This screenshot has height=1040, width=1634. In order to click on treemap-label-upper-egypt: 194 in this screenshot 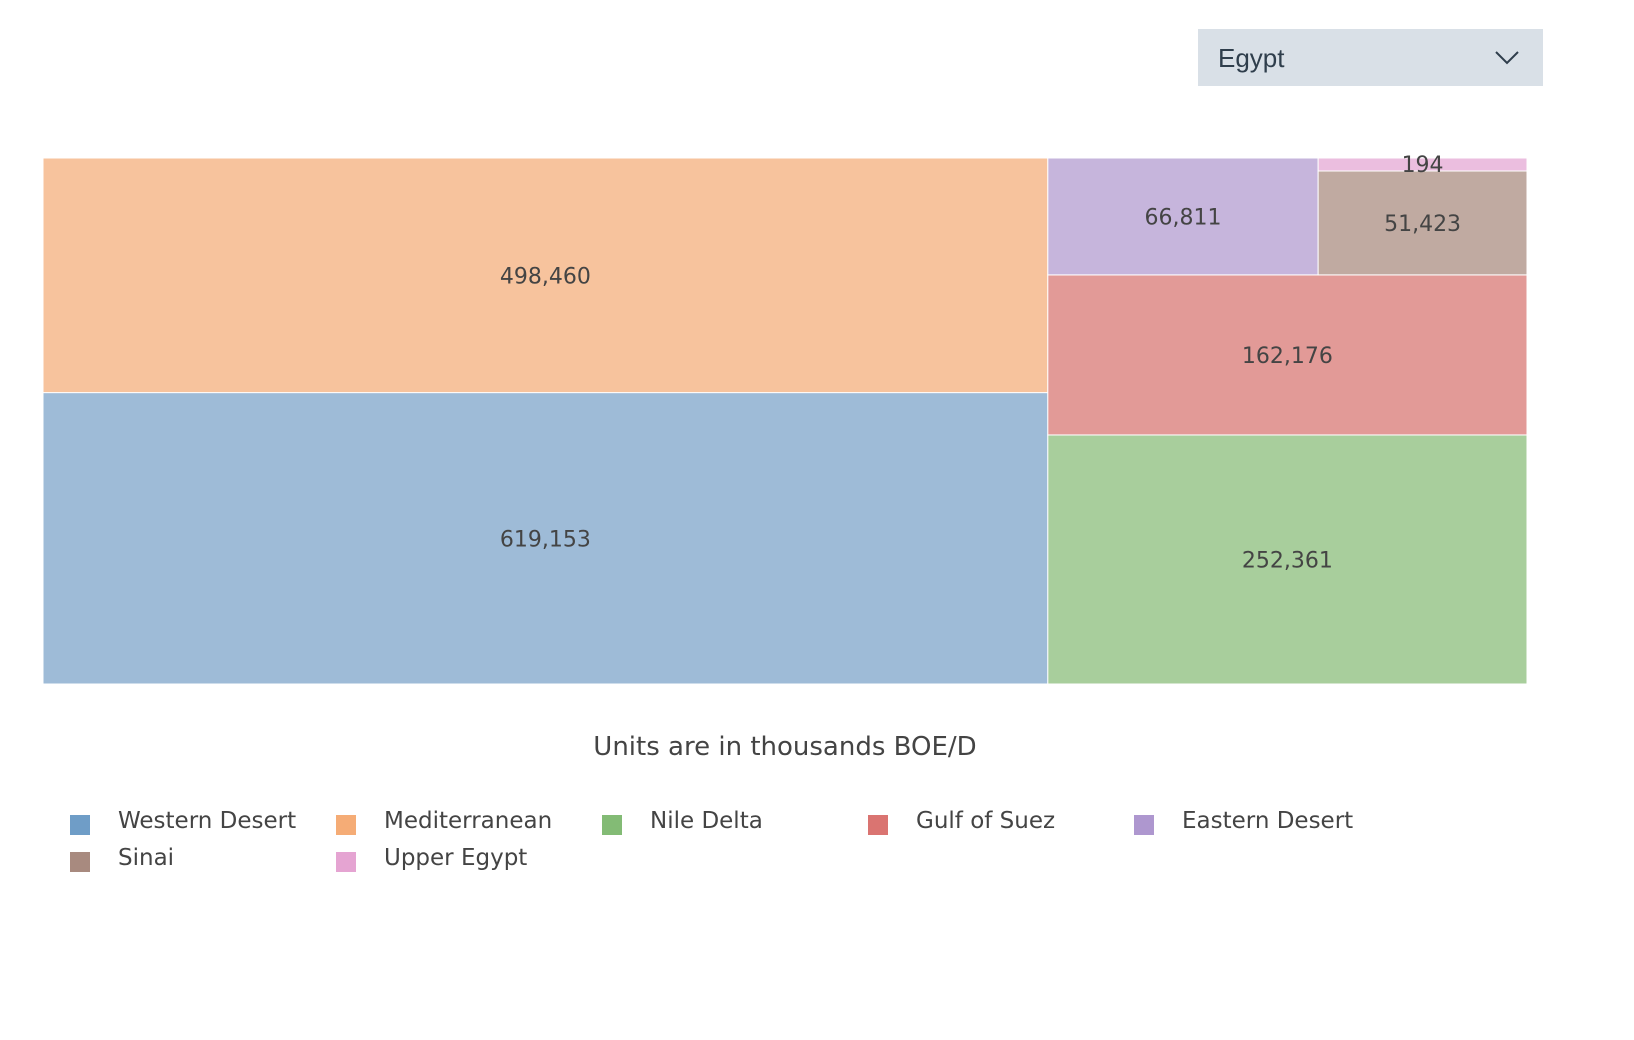, I will do `click(1423, 165)`.